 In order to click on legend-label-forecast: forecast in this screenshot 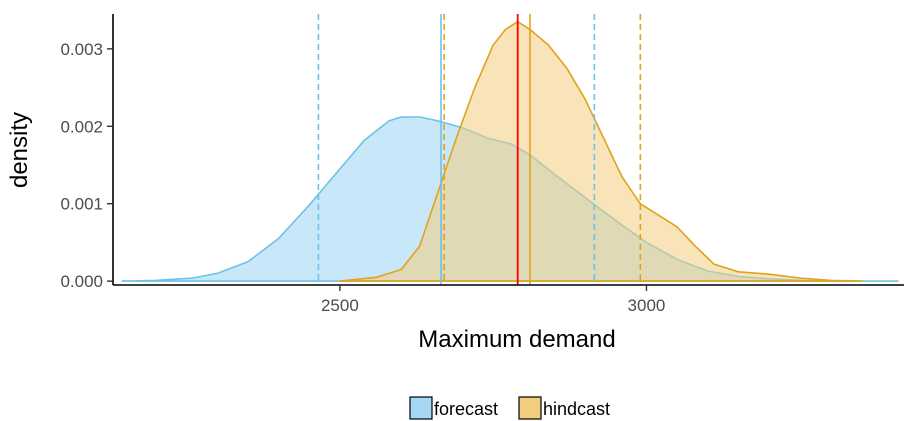, I will do `click(466, 409)`.